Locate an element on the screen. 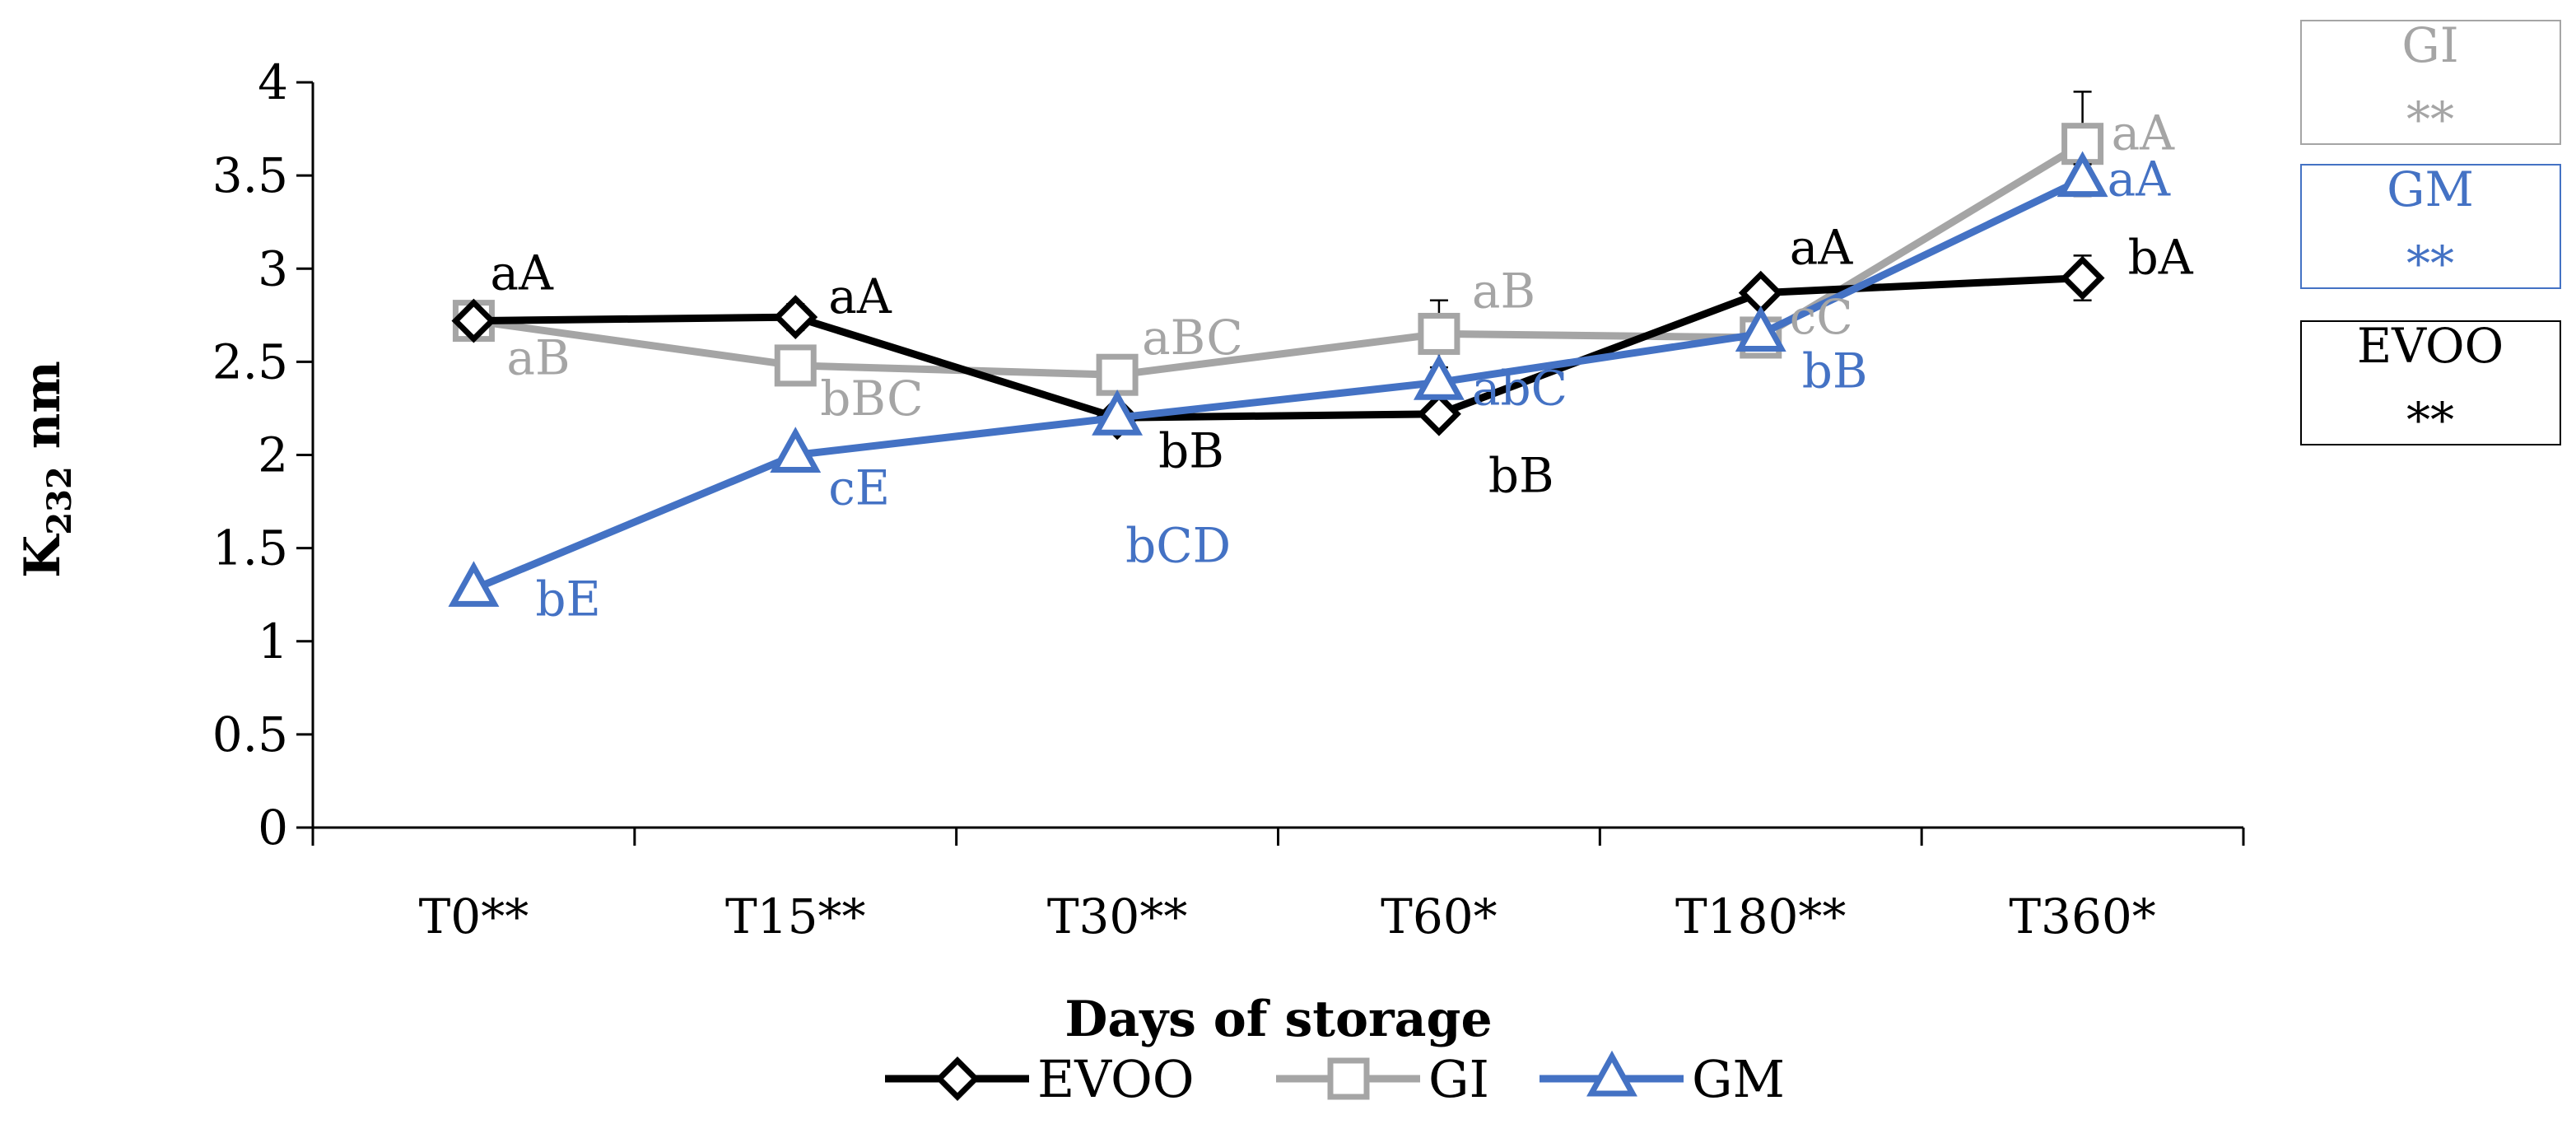 Image resolution: width=2576 pixels, height=1124 pixels. letter-label-gi: aA is located at coordinates (2144, 133).